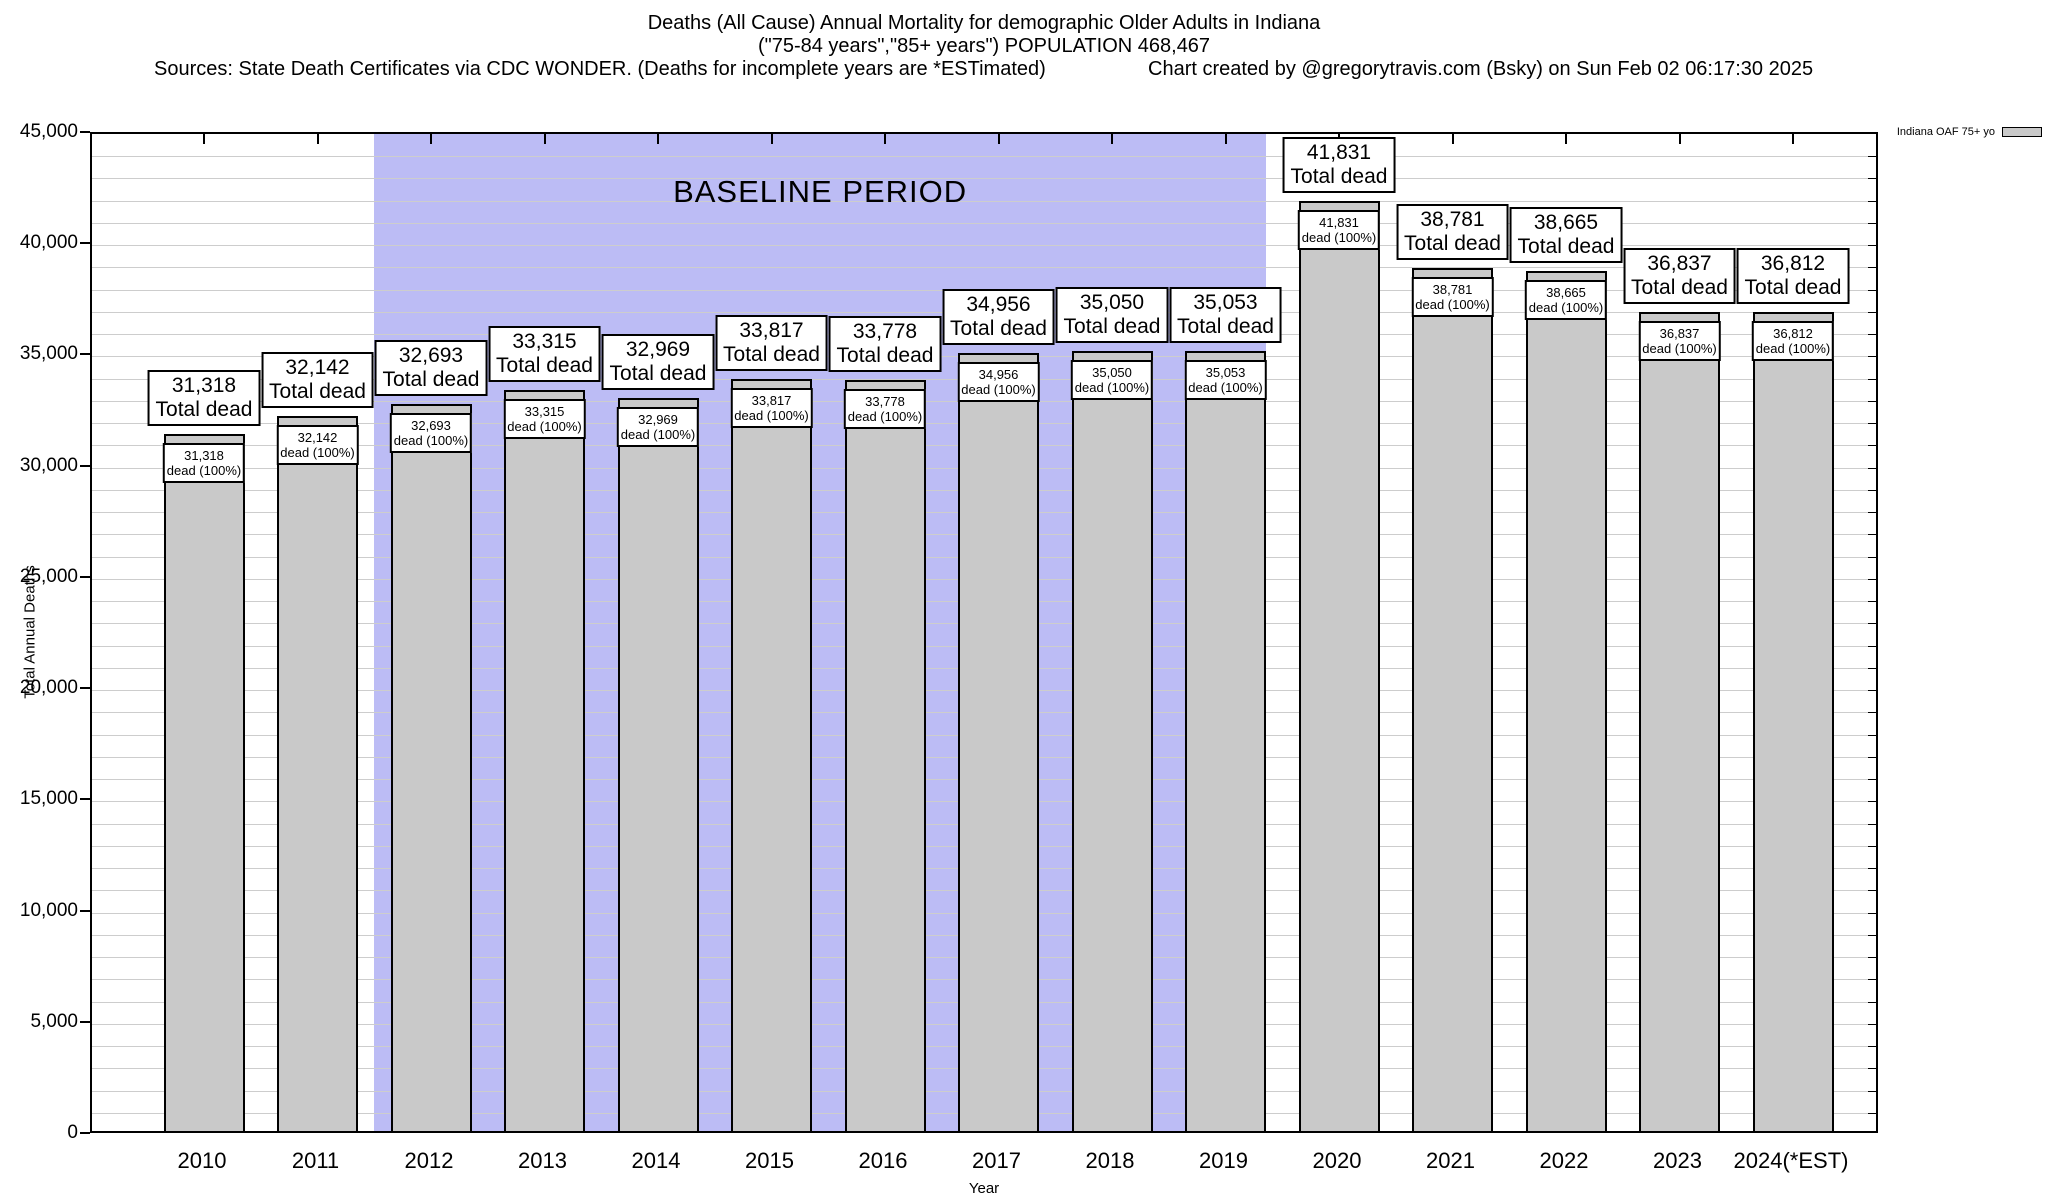 This screenshot has width=2048, height=1200. What do you see at coordinates (1793, 276) in the screenshot?
I see `bar-total-label: 36,812 Total dead` at bounding box center [1793, 276].